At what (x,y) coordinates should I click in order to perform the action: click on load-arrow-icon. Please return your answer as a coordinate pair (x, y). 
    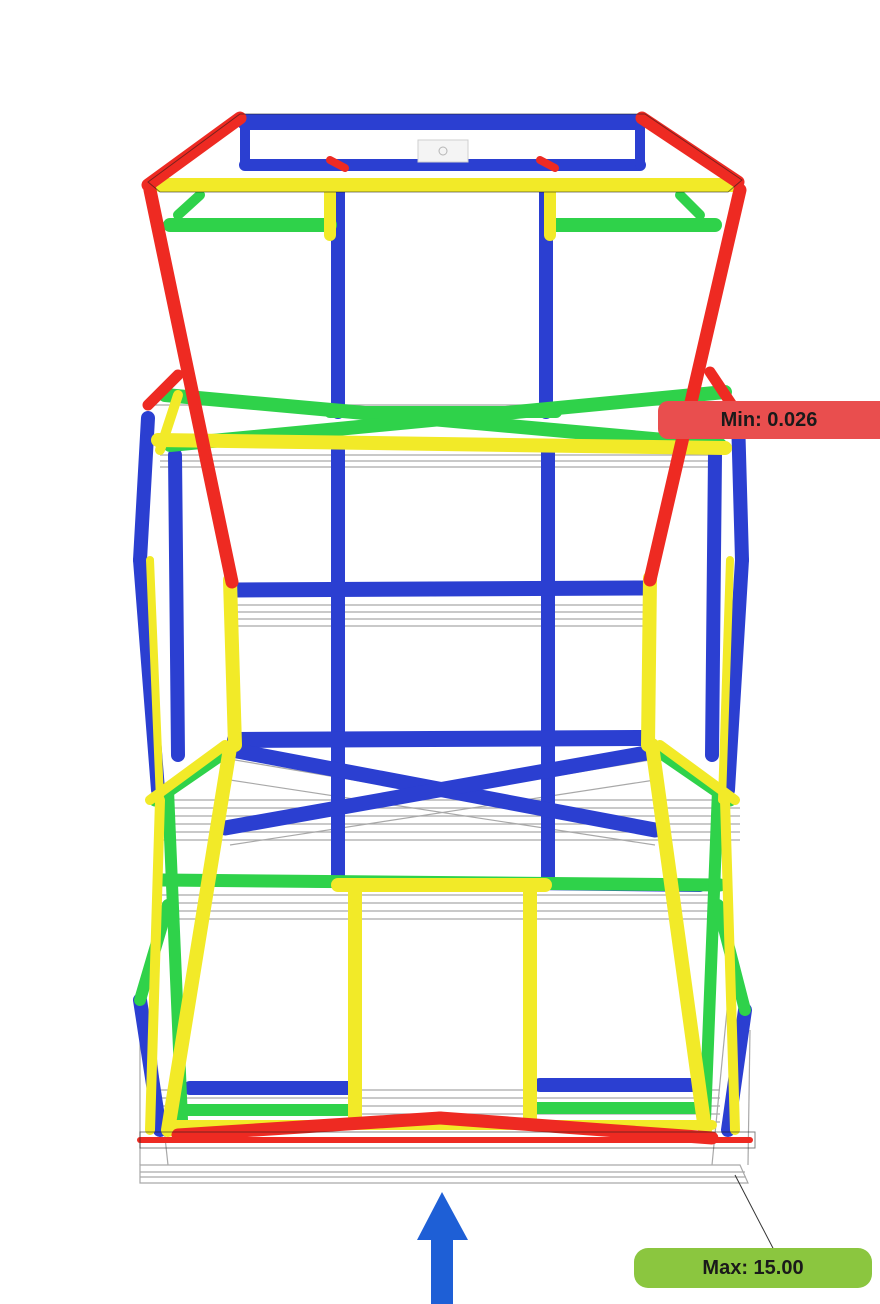
    Looking at the image, I should click on (442, 1248).